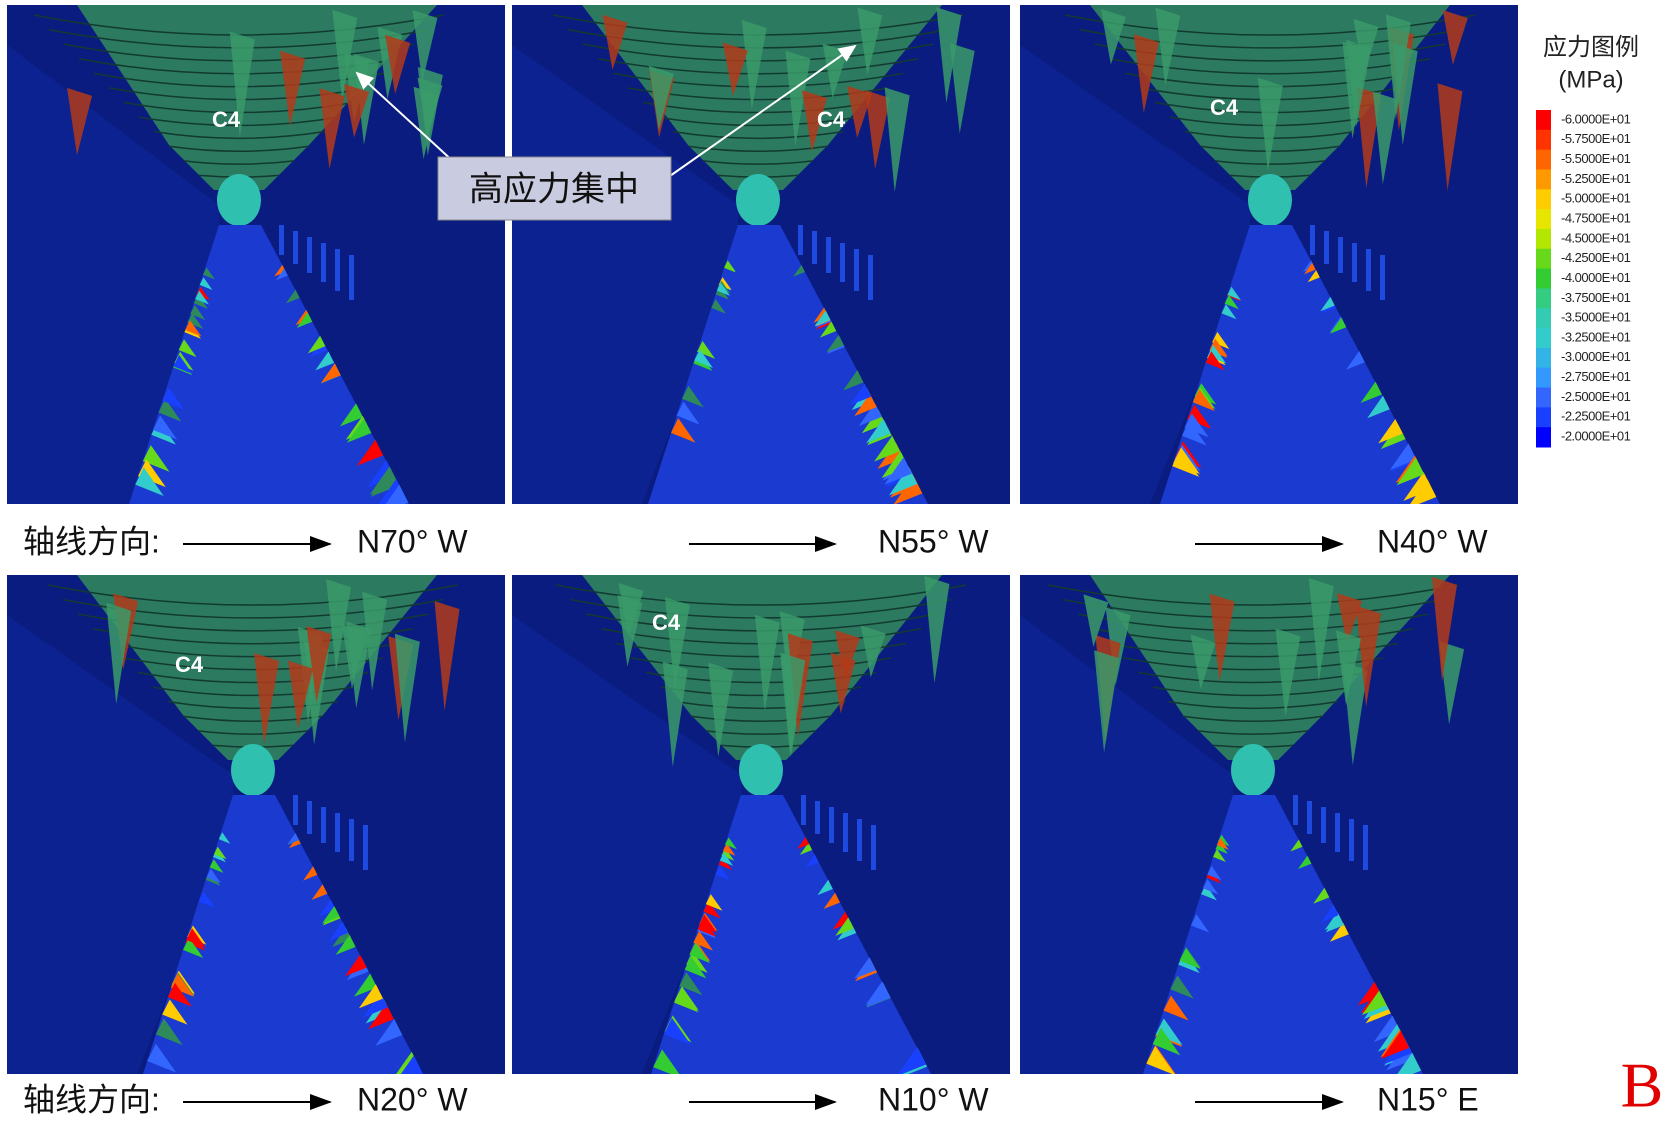  What do you see at coordinates (256, 824) in the screenshot?
I see `panel-body` at bounding box center [256, 824].